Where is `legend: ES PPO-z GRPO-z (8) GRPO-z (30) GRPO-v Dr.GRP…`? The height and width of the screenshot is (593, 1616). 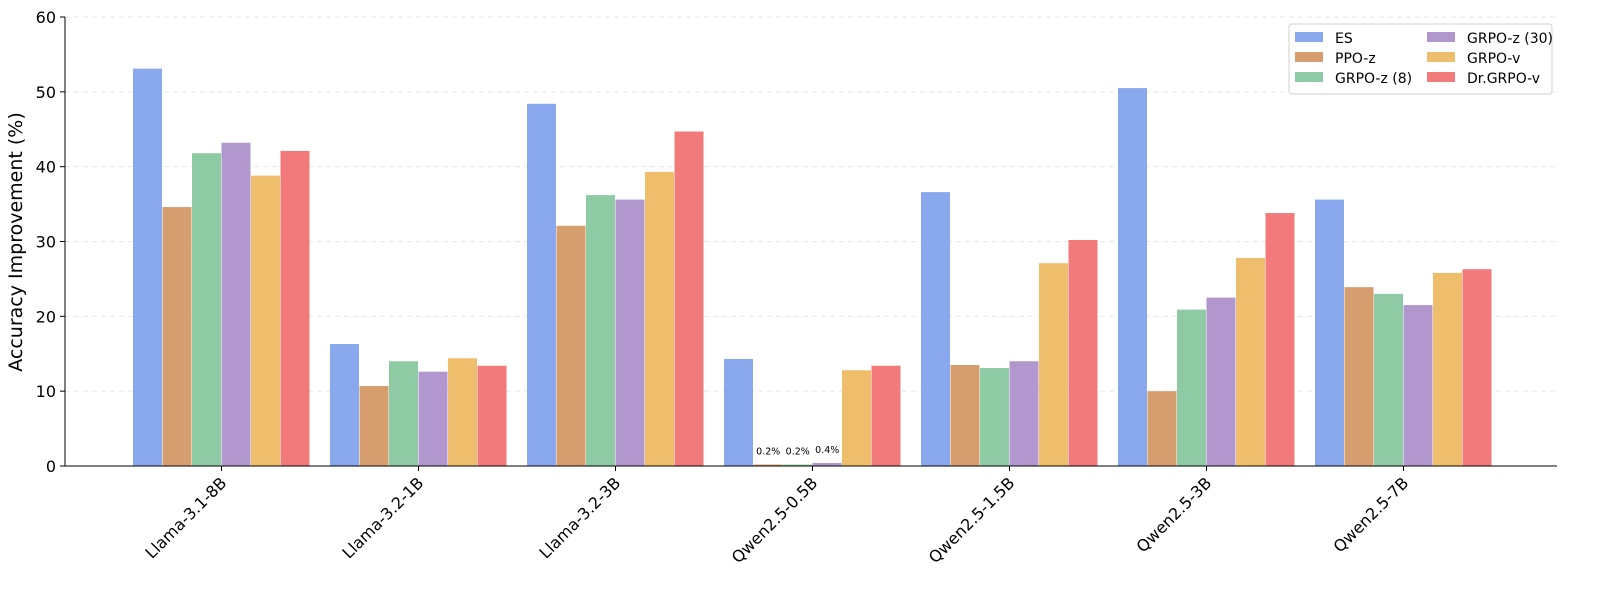 legend: ES PPO-z GRPO-z (8) GRPO-z (30) GRPO-v Dr.GRP… is located at coordinates (1420, 59).